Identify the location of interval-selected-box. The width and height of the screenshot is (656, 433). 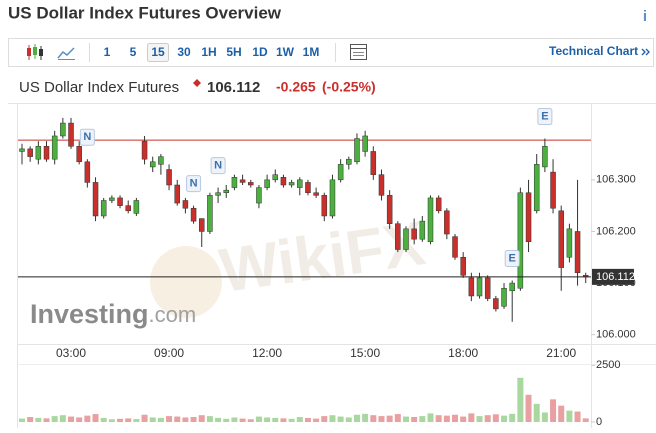
(158, 52).